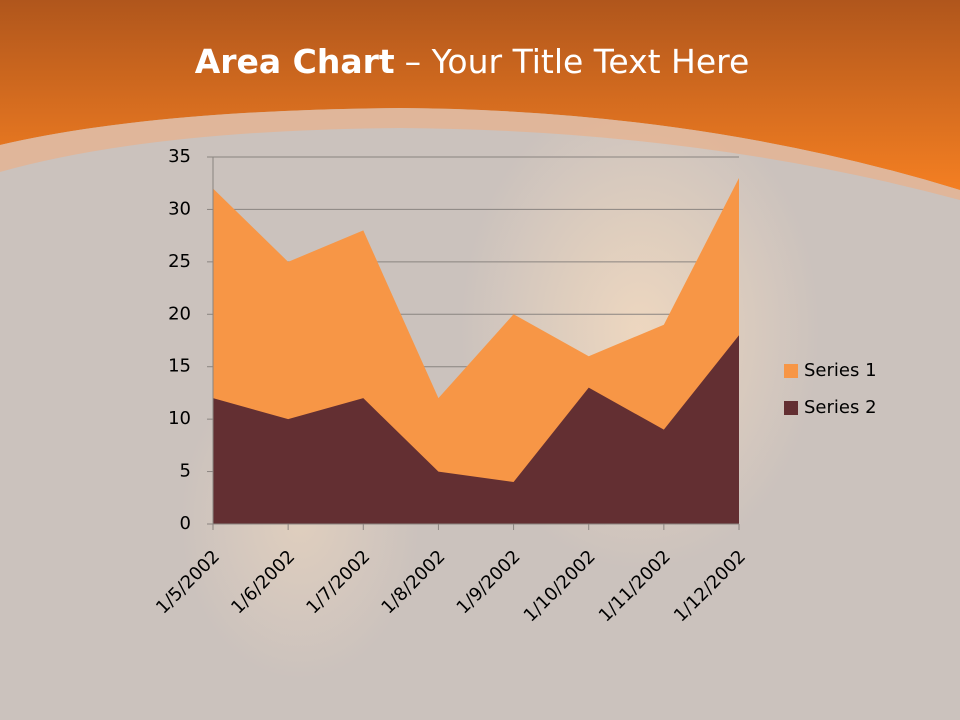  Describe the element at coordinates (179, 313) in the screenshot. I see `y-tick-label: 20` at that location.